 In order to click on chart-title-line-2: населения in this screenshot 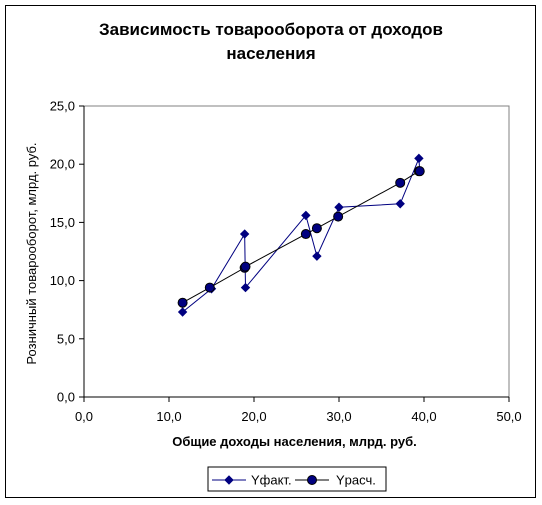, I will do `click(271, 53)`.